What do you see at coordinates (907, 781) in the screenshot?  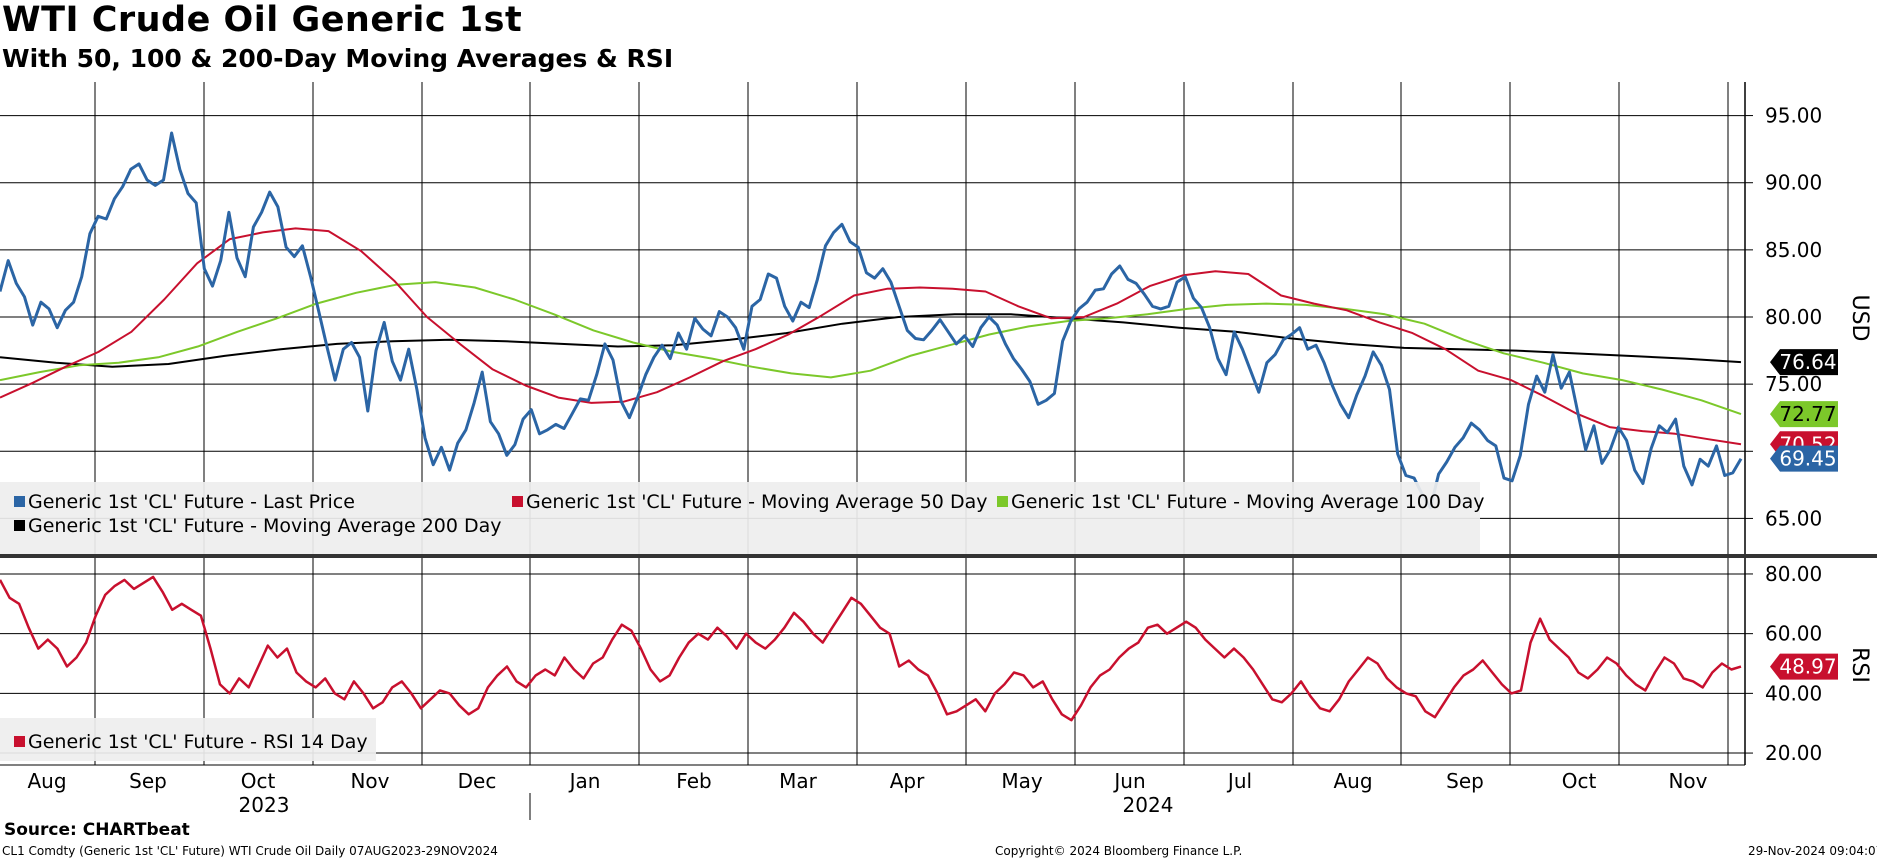 I see `x-month-label: Apr` at bounding box center [907, 781].